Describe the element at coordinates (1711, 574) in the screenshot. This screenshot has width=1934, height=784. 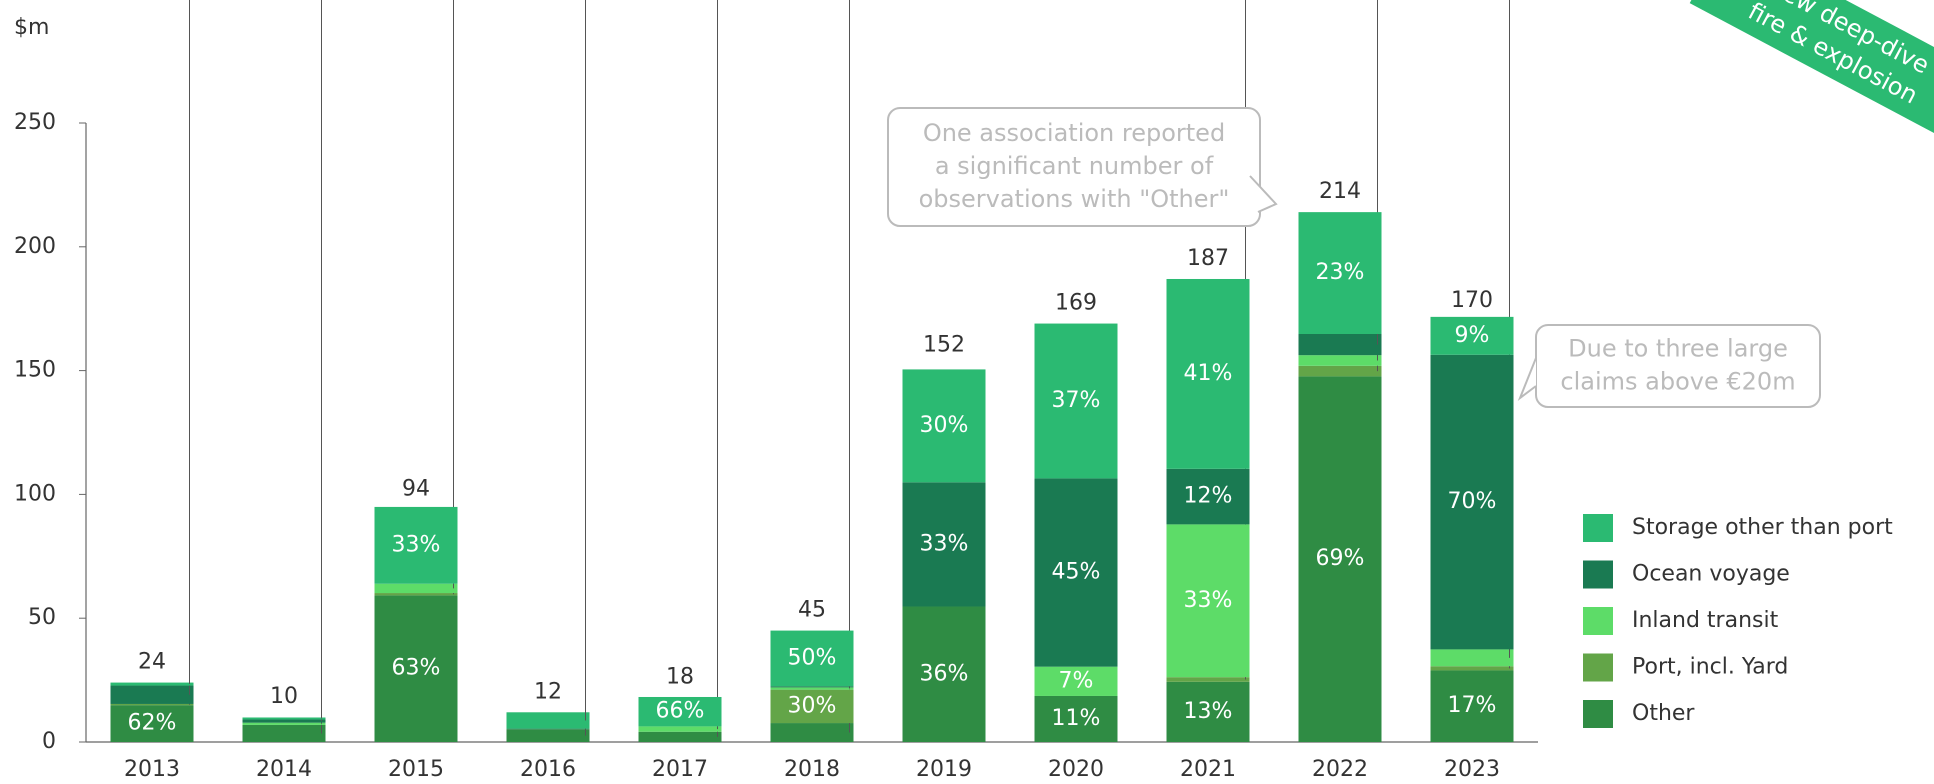
I see `legend-label: Ocean voyage` at that location.